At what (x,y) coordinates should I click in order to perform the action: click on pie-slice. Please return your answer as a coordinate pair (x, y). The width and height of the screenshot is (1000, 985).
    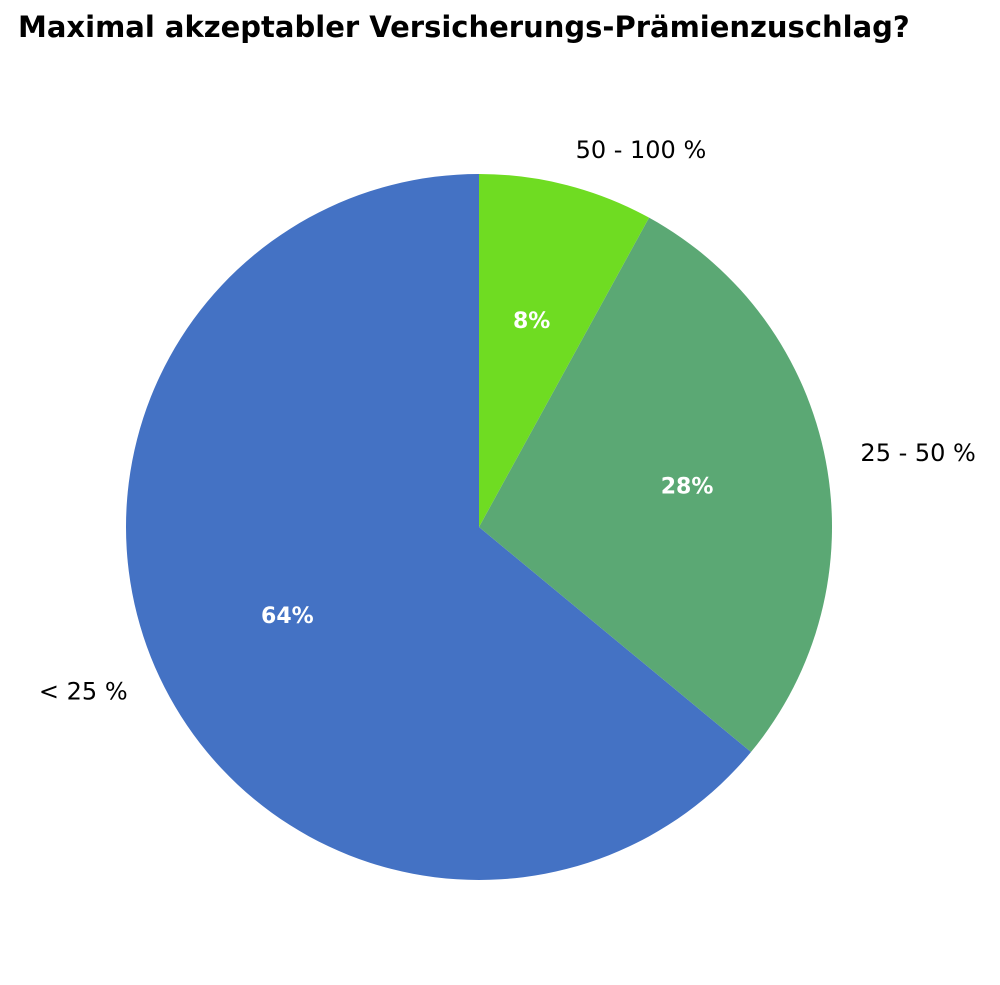
    Looking at the image, I should click on (564, 350).